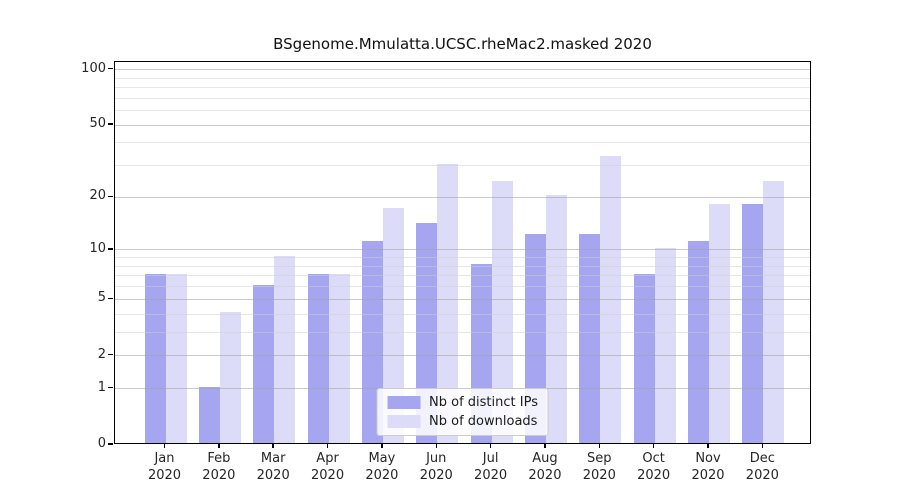 This screenshot has width=900, height=500. I want to click on bar-ips-jan, so click(155, 358).